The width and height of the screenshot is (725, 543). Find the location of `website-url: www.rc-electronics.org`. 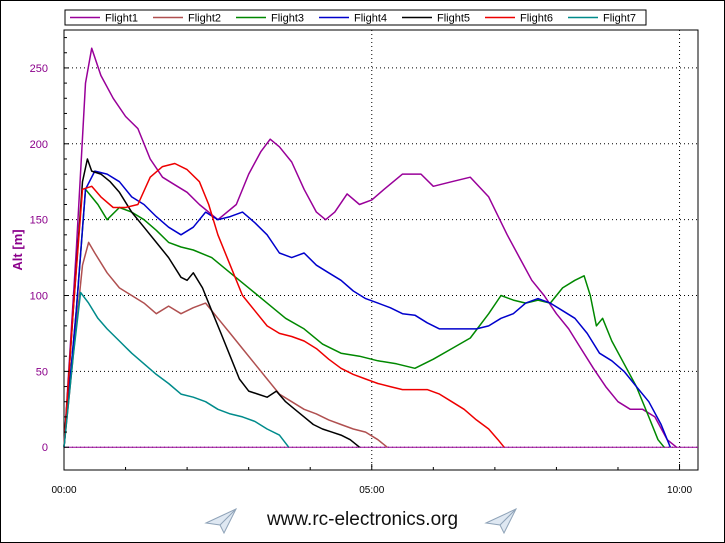

website-url: www.rc-electronics.org is located at coordinates (362, 519).